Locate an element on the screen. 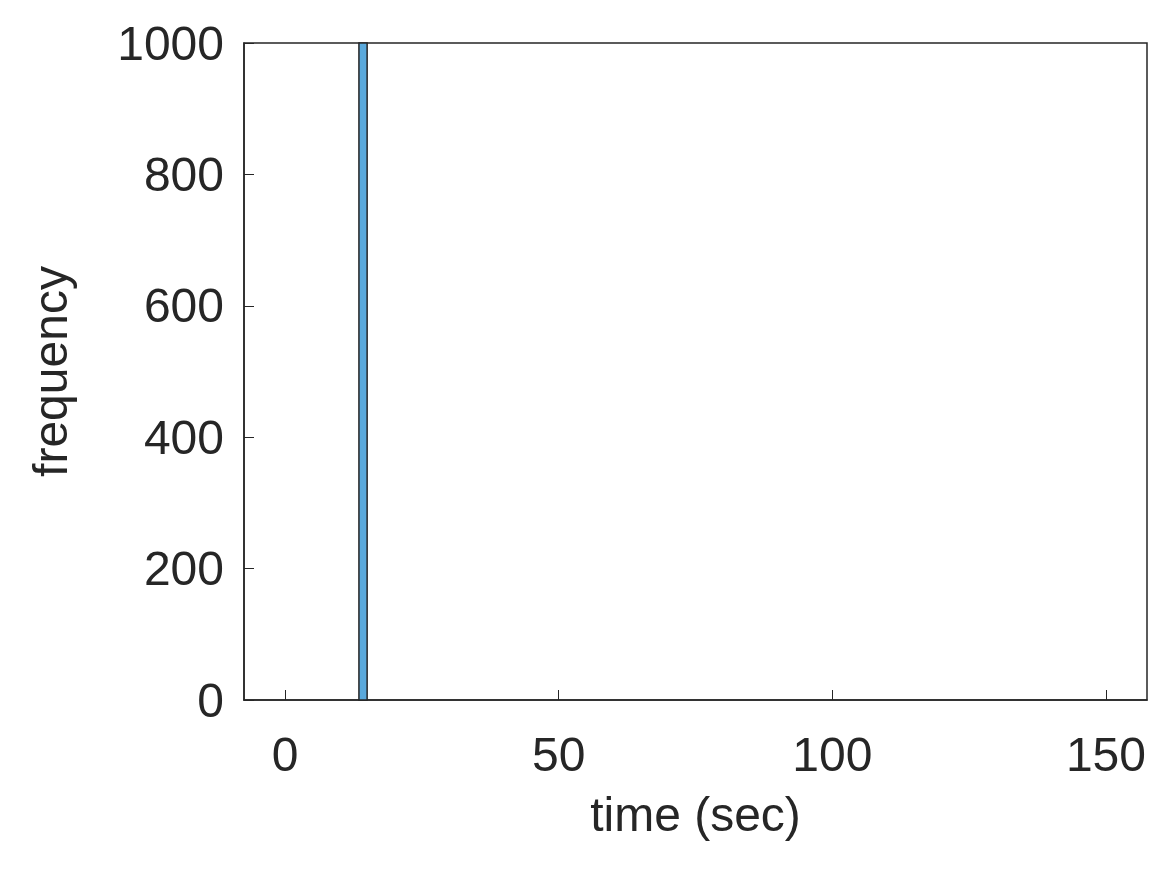  x-tick-label: 100 is located at coordinates (832, 754).